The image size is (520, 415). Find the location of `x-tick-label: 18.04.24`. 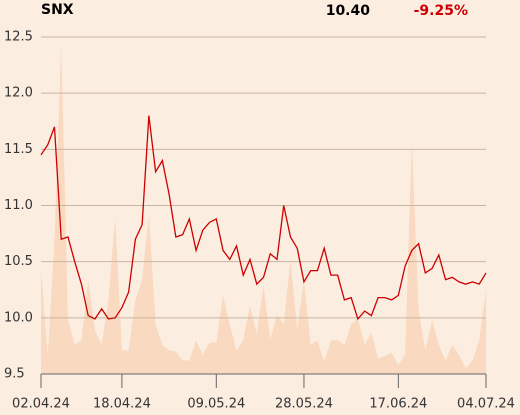

x-tick-label: 18.04.24 is located at coordinates (122, 404).